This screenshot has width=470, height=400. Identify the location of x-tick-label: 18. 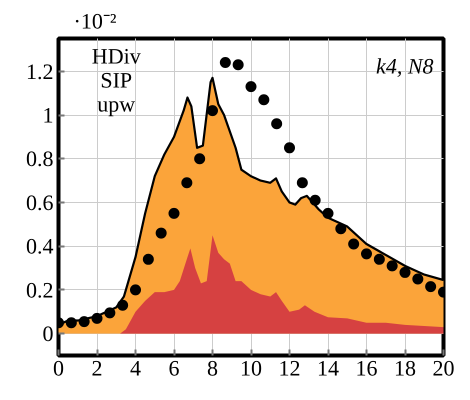
(405, 368).